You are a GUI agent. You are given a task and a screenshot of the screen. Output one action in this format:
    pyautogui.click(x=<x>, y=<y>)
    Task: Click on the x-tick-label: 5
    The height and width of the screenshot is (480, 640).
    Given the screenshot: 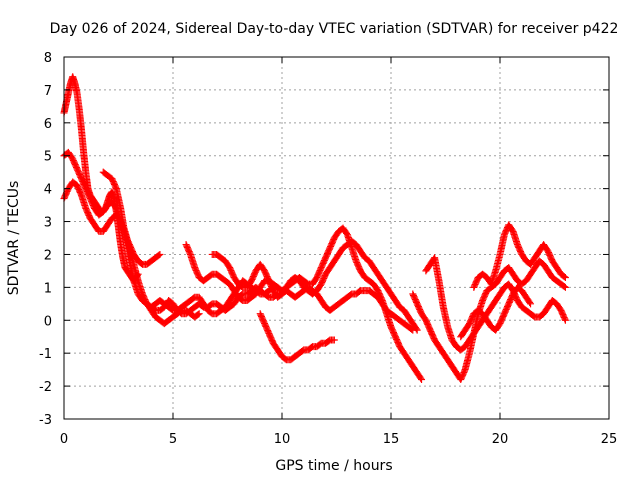 What is the action you would take?
    pyautogui.click(x=173, y=439)
    